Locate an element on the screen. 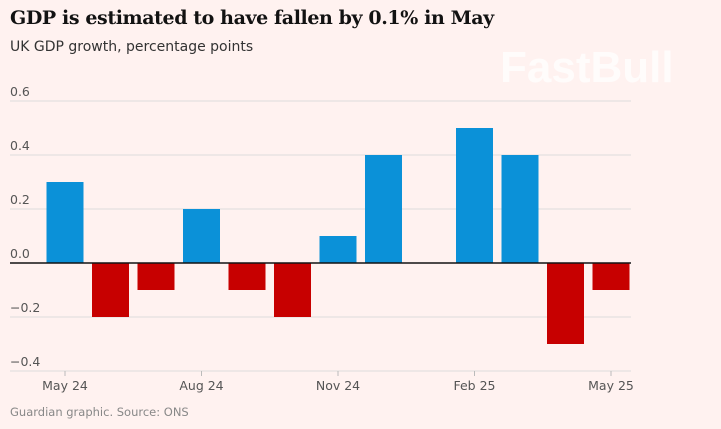 Image resolution: width=721 pixels, height=429 pixels. watermark-logo: FastBull is located at coordinates (587, 67).